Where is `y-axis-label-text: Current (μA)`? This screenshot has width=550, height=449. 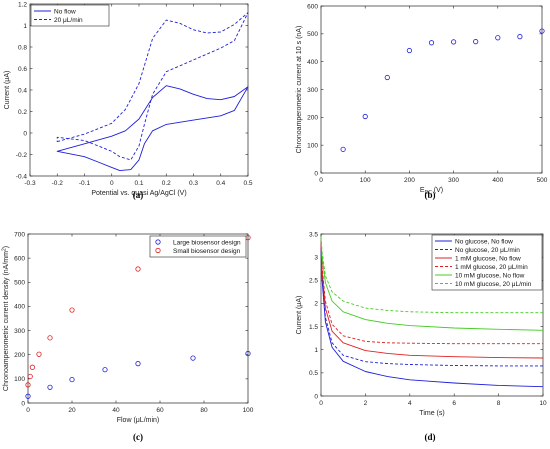
y-axis-label-text: Current (μA) is located at coordinates (7, 90).